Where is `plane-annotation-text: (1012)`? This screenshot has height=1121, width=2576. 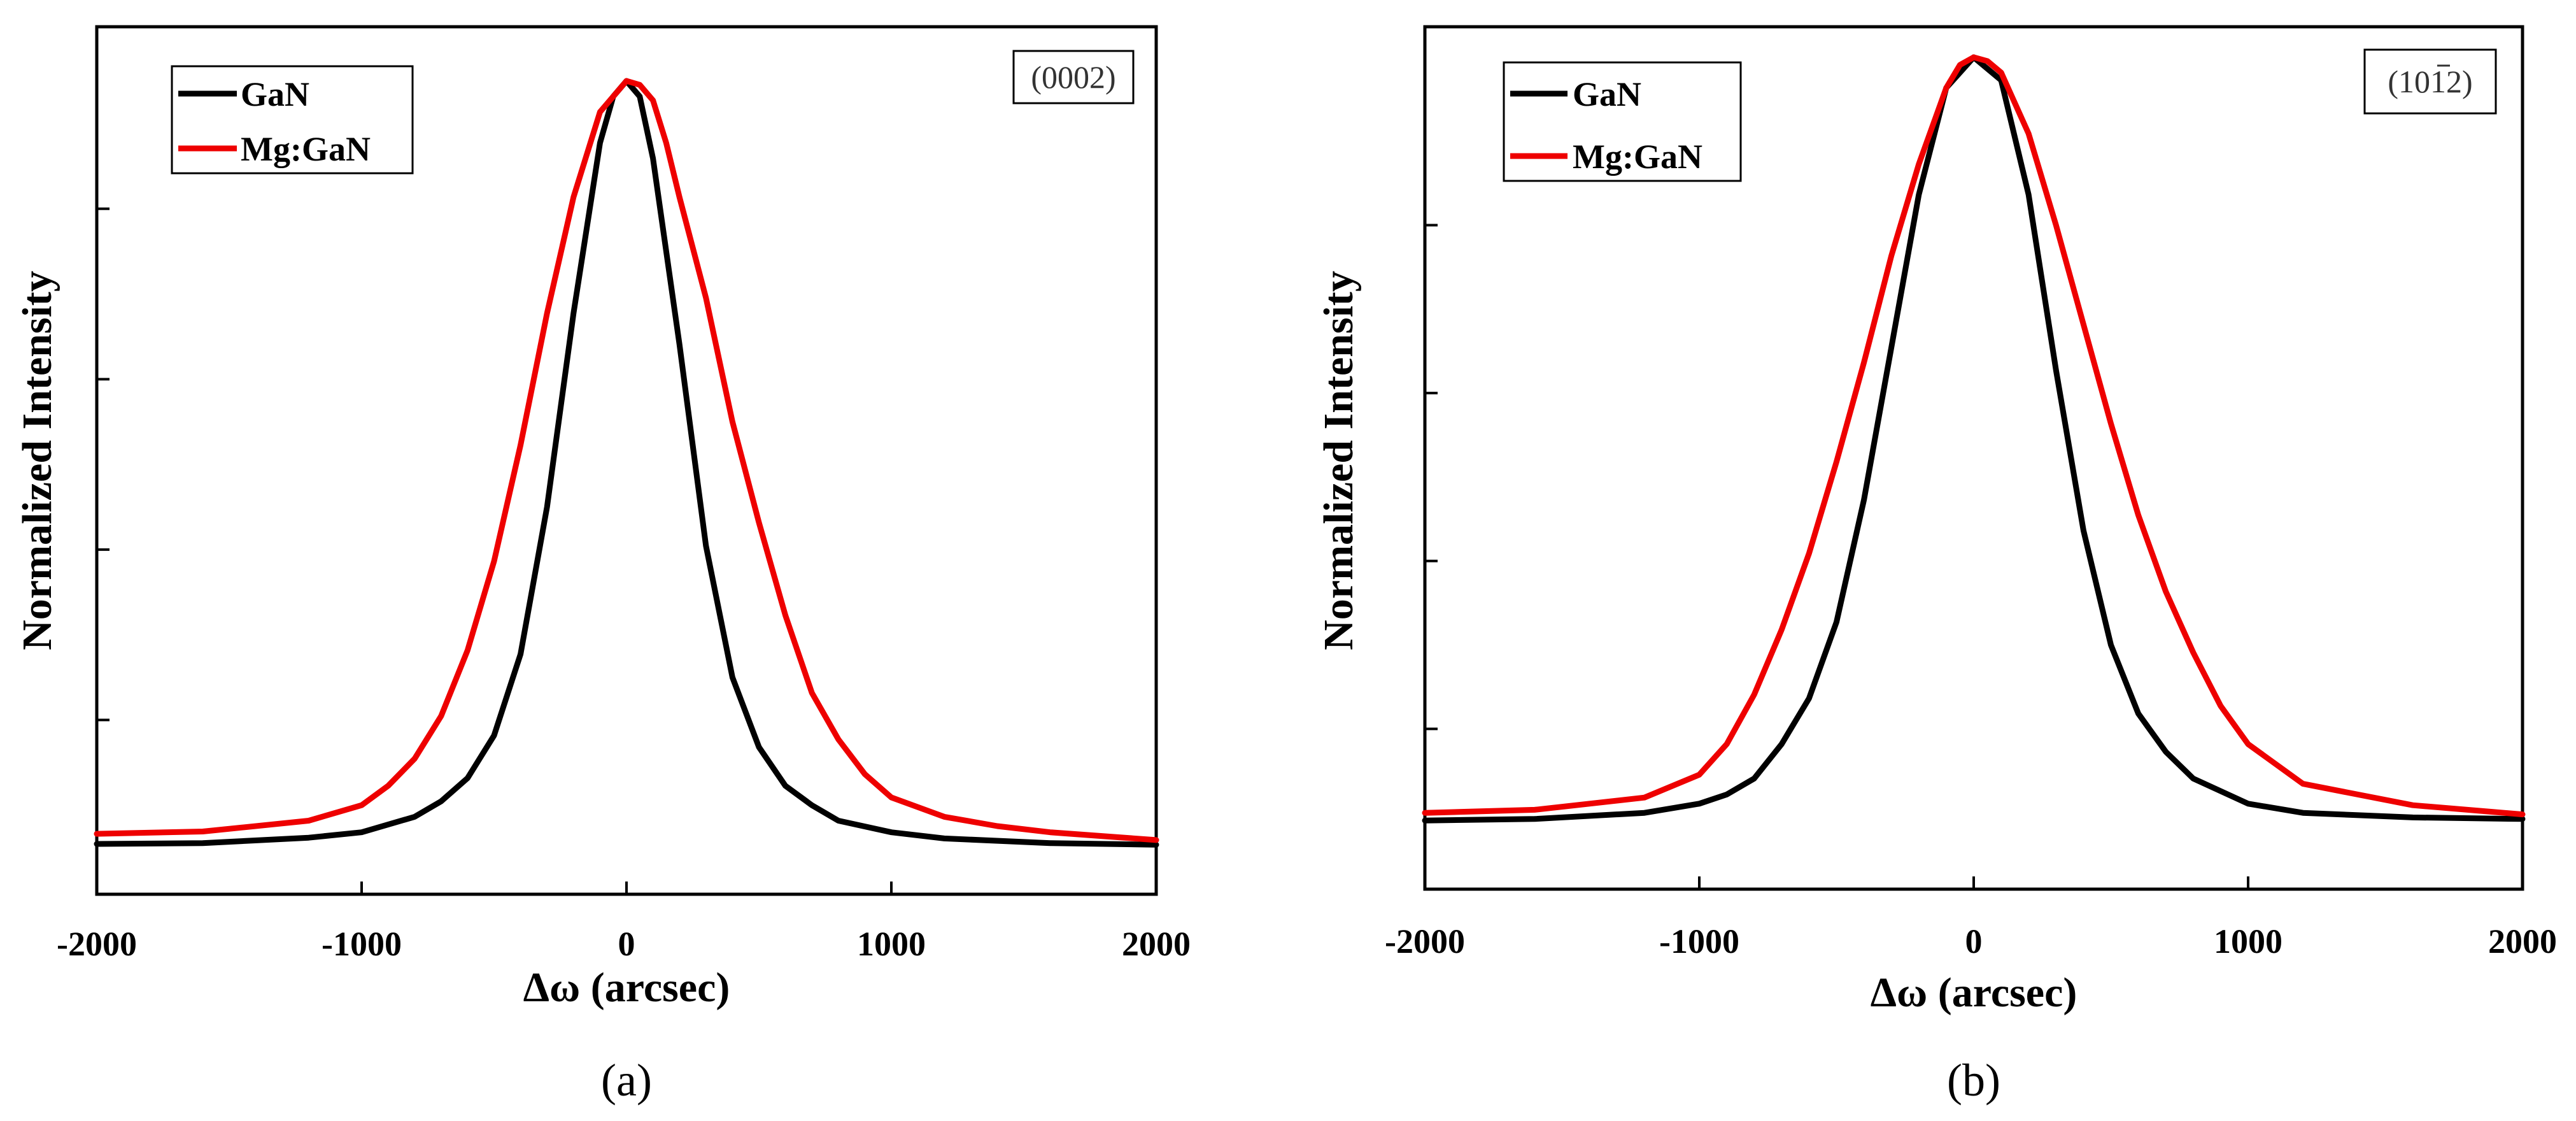
plane-annotation-text: (1012) is located at coordinates (2430, 82).